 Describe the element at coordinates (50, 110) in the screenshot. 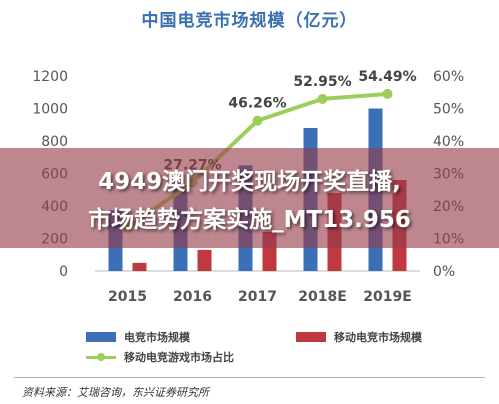

I see `y-left-tick-label: 1000` at that location.